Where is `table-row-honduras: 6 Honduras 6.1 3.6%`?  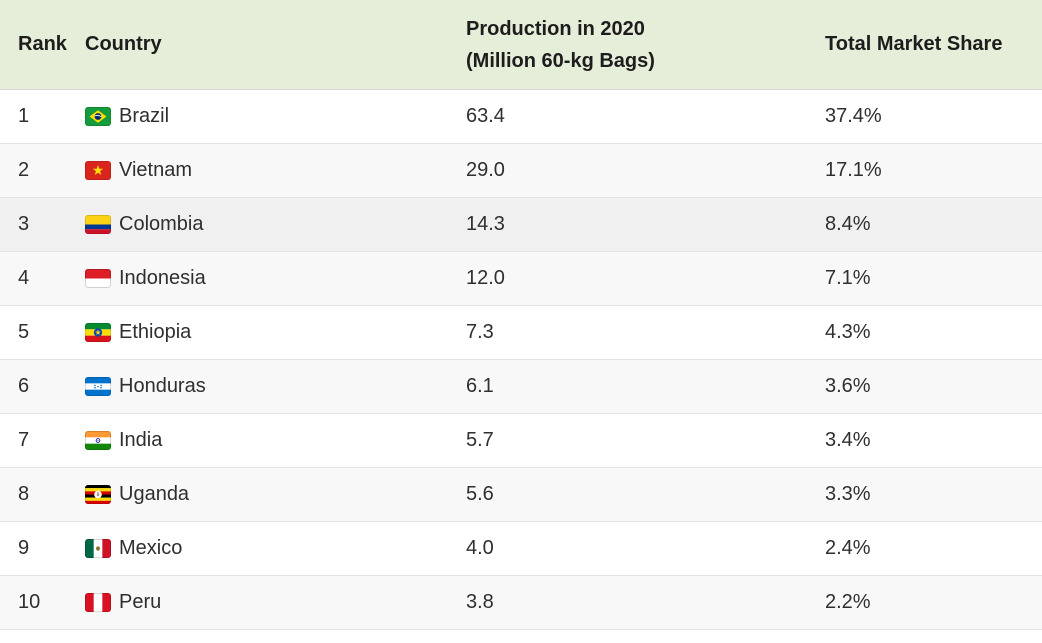
table-row-honduras: 6 Honduras 6.1 3.6% is located at coordinates (521, 387).